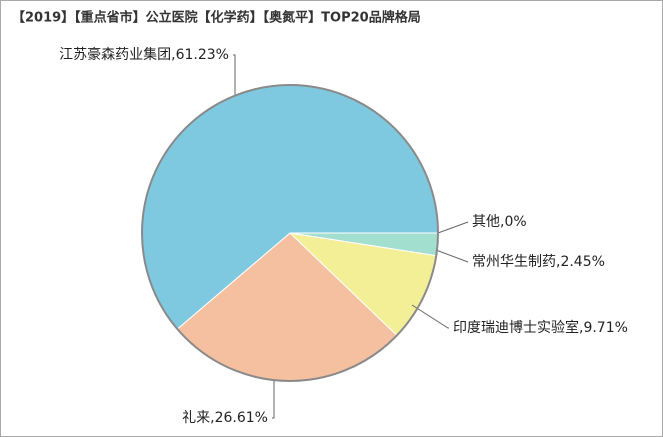  What do you see at coordinates (538, 262) in the screenshot?
I see `data-label: 常州华生制药,2.45%` at bounding box center [538, 262].